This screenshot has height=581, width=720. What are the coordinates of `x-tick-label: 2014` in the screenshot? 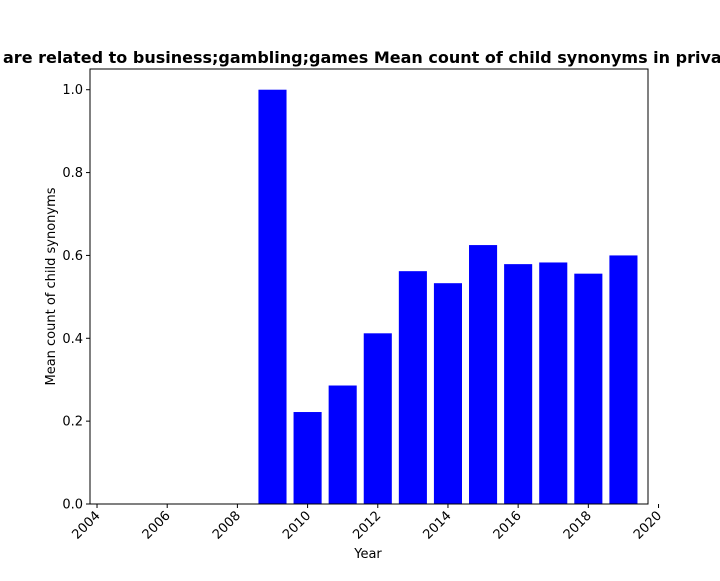 It's located at (438, 526).